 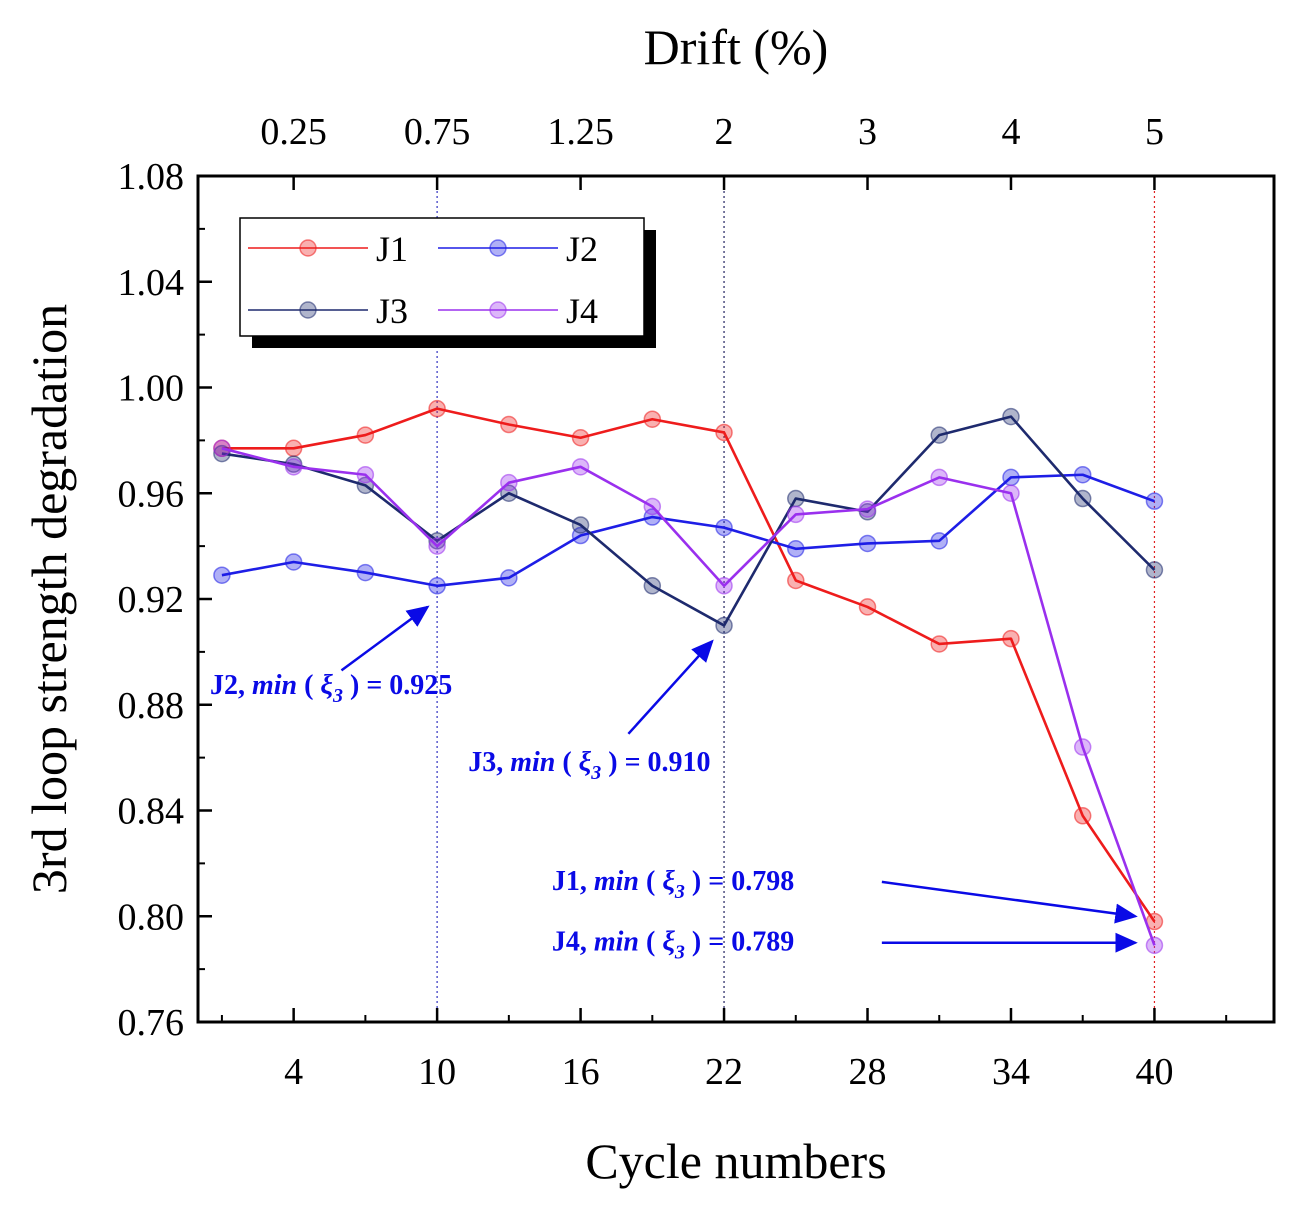 I want to click on legend-box, so click(x=442, y=277).